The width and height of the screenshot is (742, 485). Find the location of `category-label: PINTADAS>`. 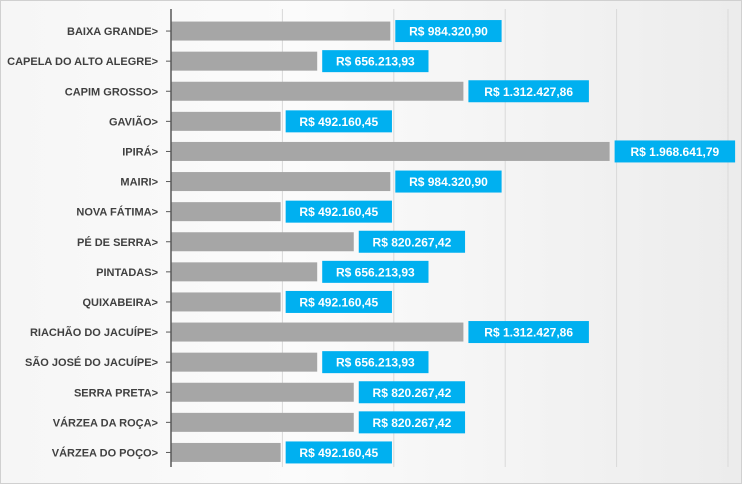

category-label: PINTADAS> is located at coordinates (127, 273).